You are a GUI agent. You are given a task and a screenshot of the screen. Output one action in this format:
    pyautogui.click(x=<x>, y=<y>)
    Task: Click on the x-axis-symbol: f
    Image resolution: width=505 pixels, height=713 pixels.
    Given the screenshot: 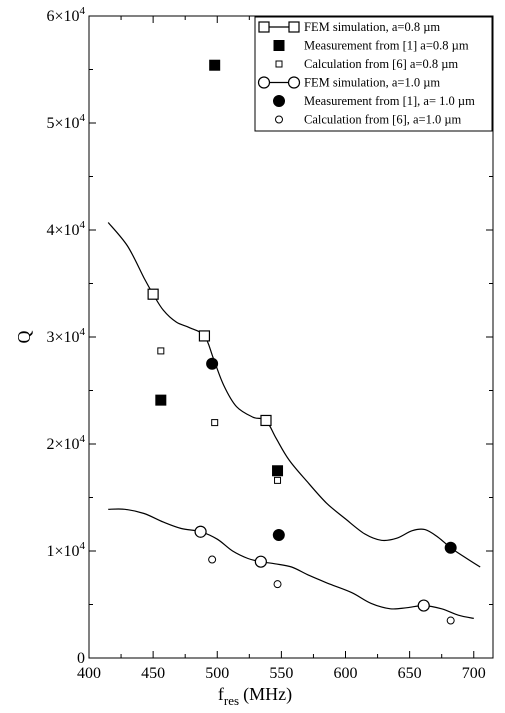 What is the action you would take?
    pyautogui.click(x=221, y=694)
    